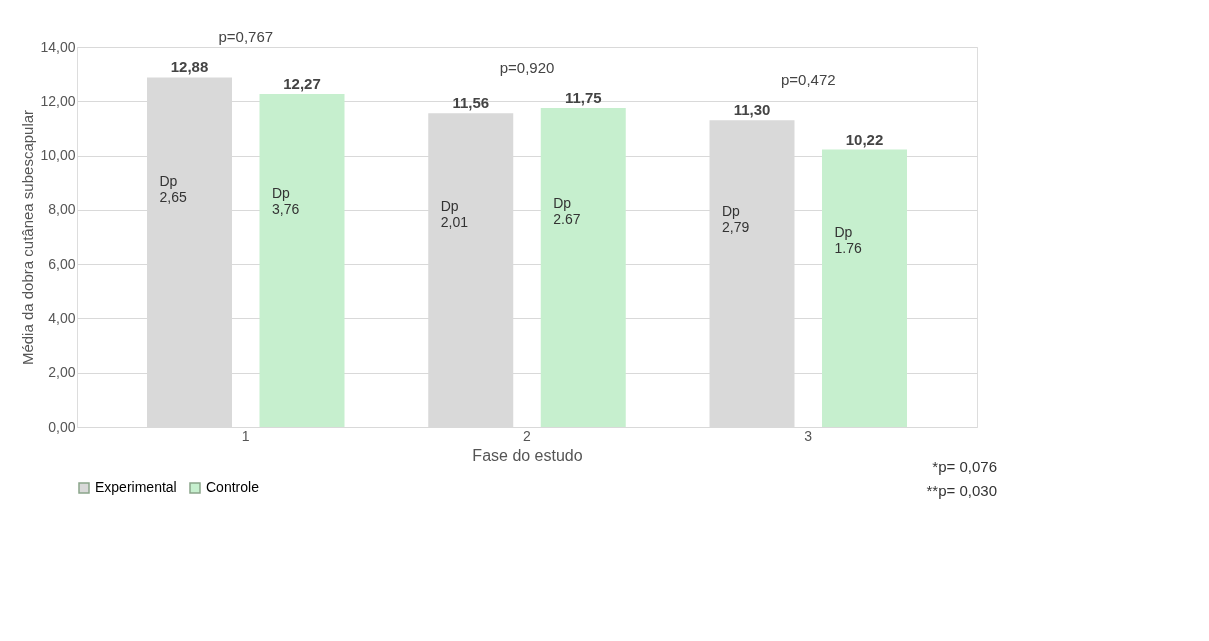 The height and width of the screenshot is (641, 1209). Describe the element at coordinates (736, 219) in the screenshot. I see `annotation: Dp 2,79` at that location.